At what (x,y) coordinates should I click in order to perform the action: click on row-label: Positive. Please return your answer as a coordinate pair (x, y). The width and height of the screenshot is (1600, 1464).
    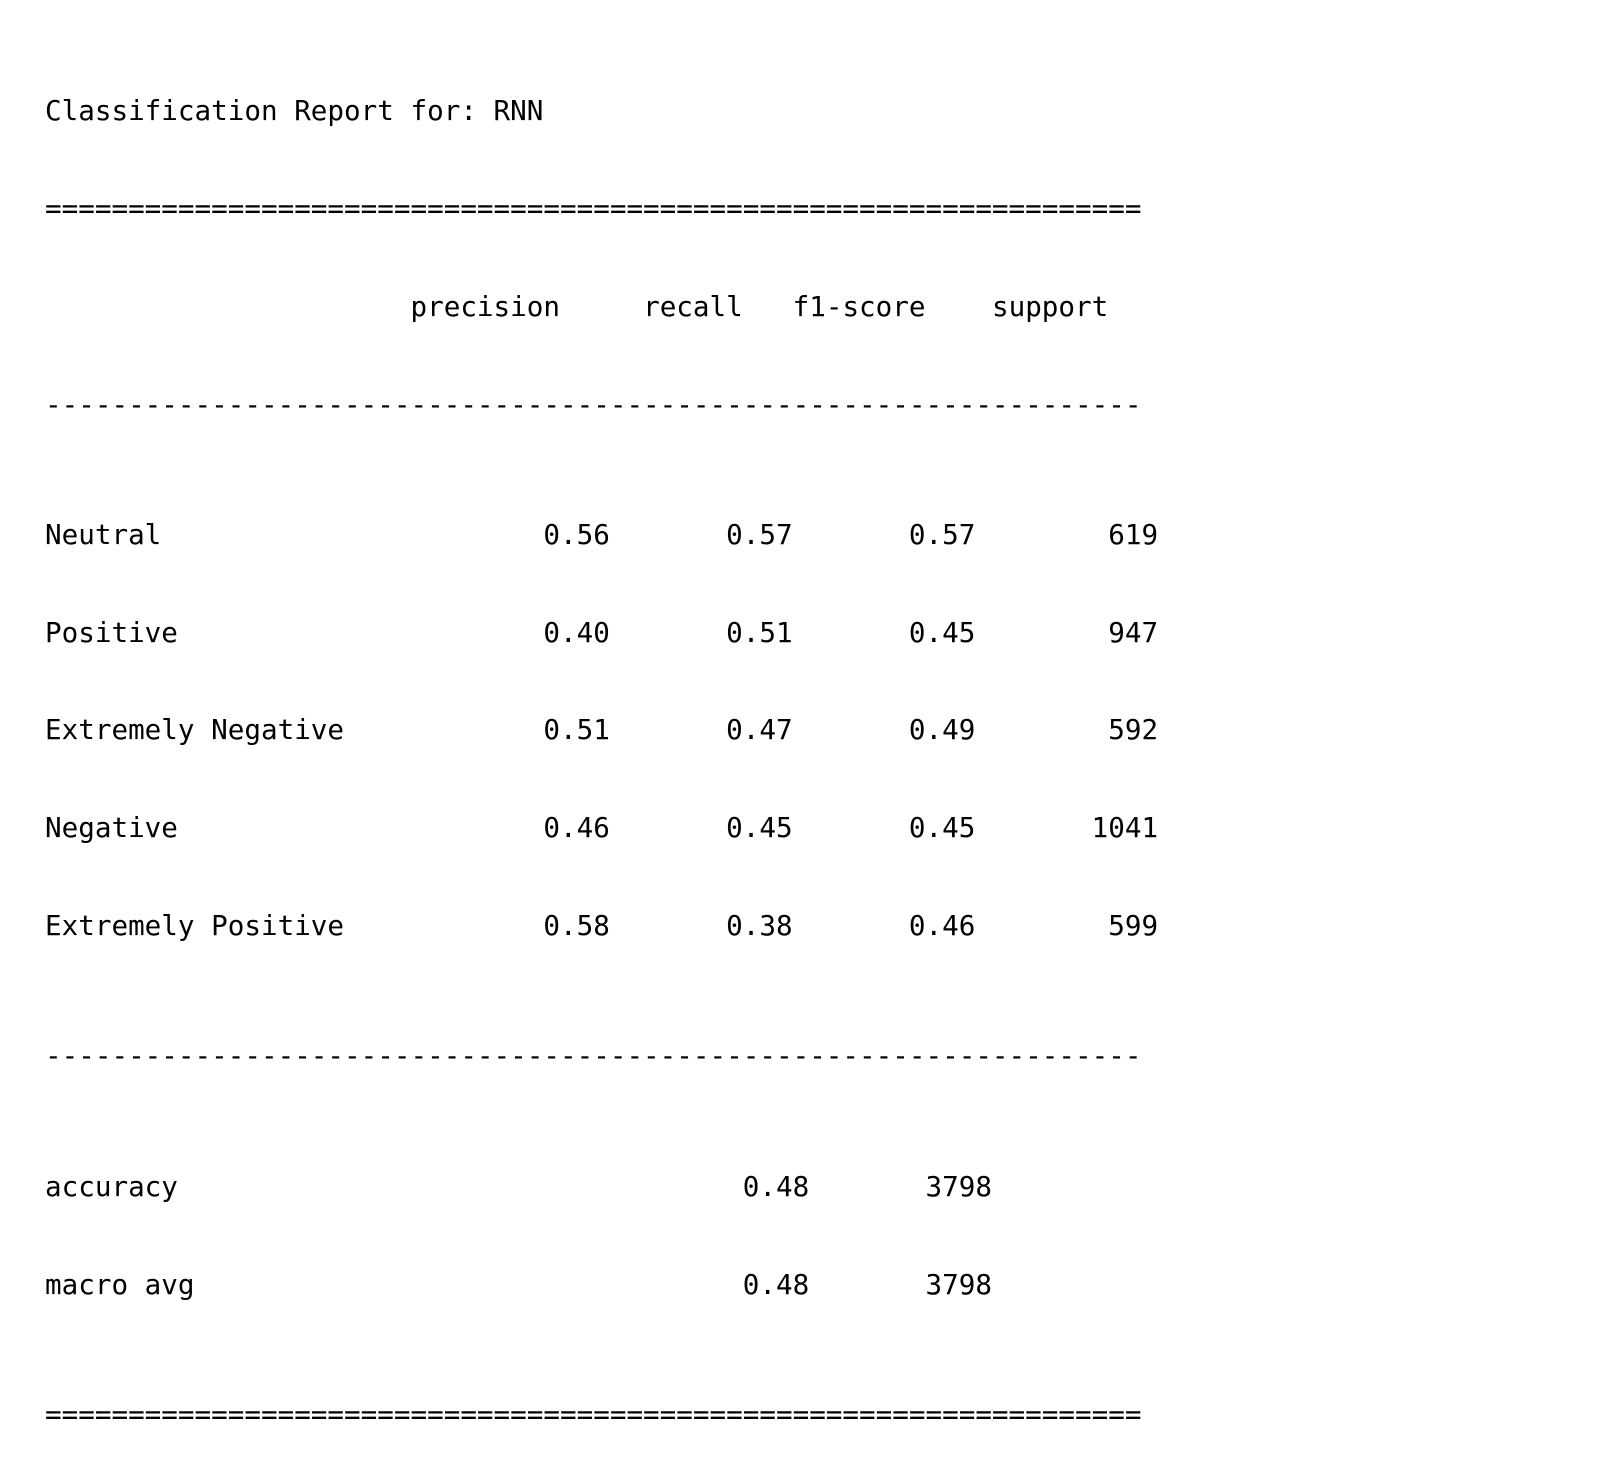
    Looking at the image, I should click on (111, 632).